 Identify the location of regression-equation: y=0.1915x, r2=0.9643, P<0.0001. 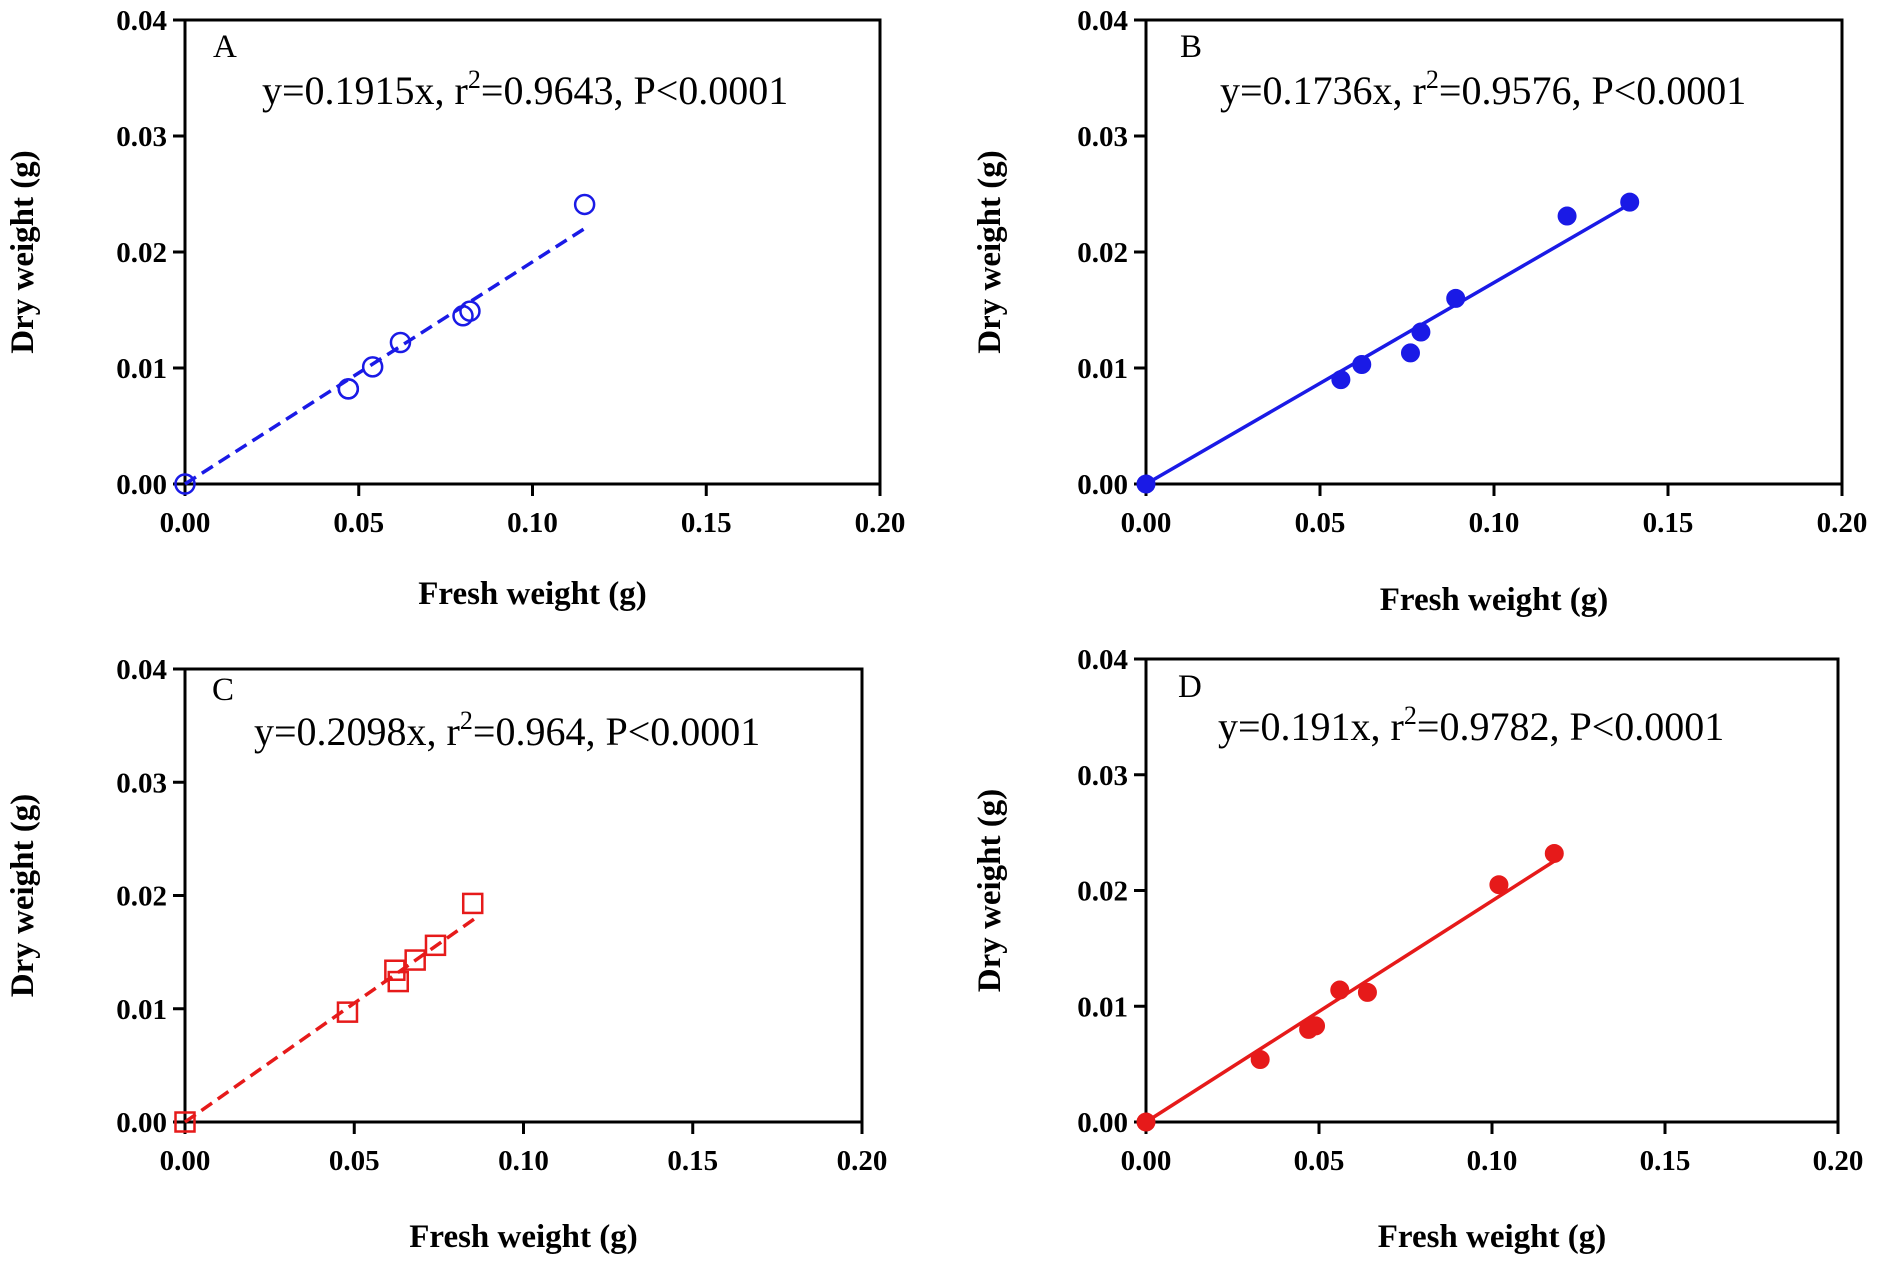
(525, 89).